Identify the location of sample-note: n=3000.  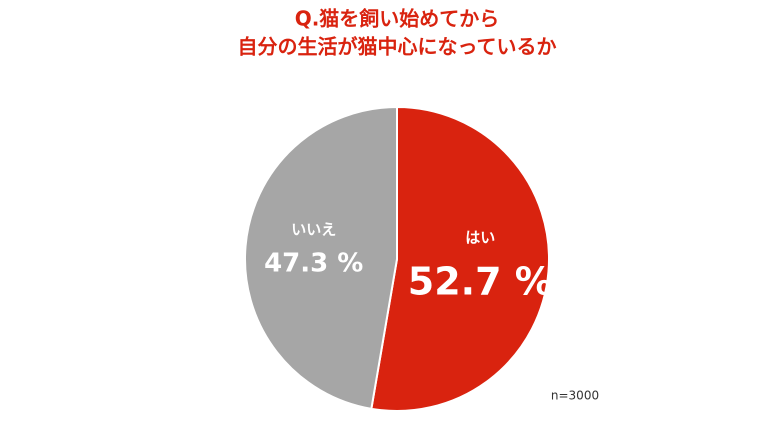
(575, 396).